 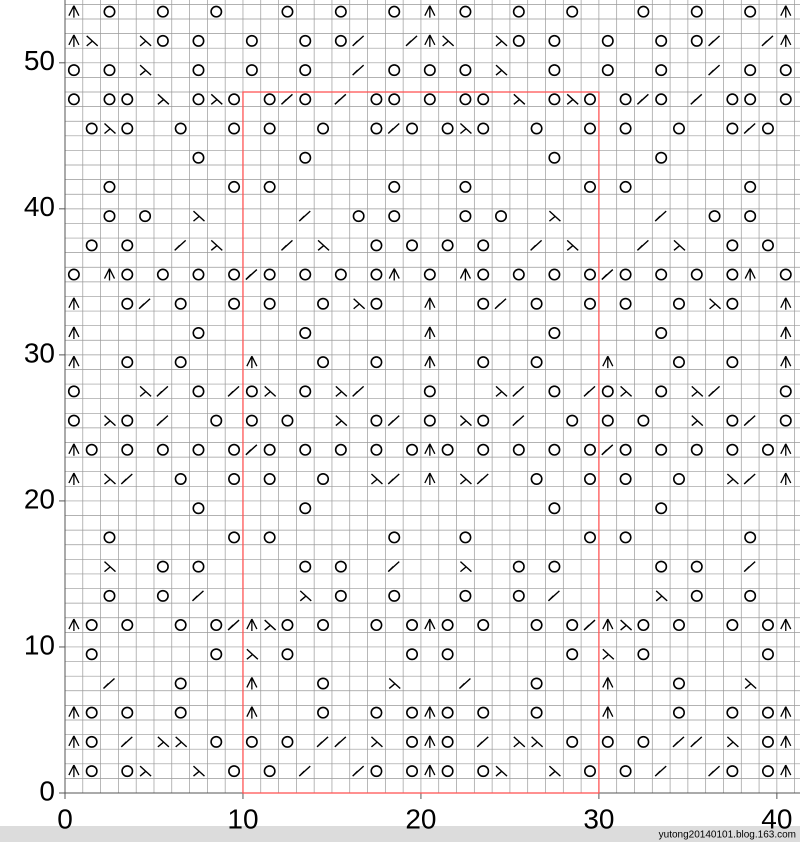 What do you see at coordinates (420, 818) in the screenshot?
I see `x-tick-label: 20` at bounding box center [420, 818].